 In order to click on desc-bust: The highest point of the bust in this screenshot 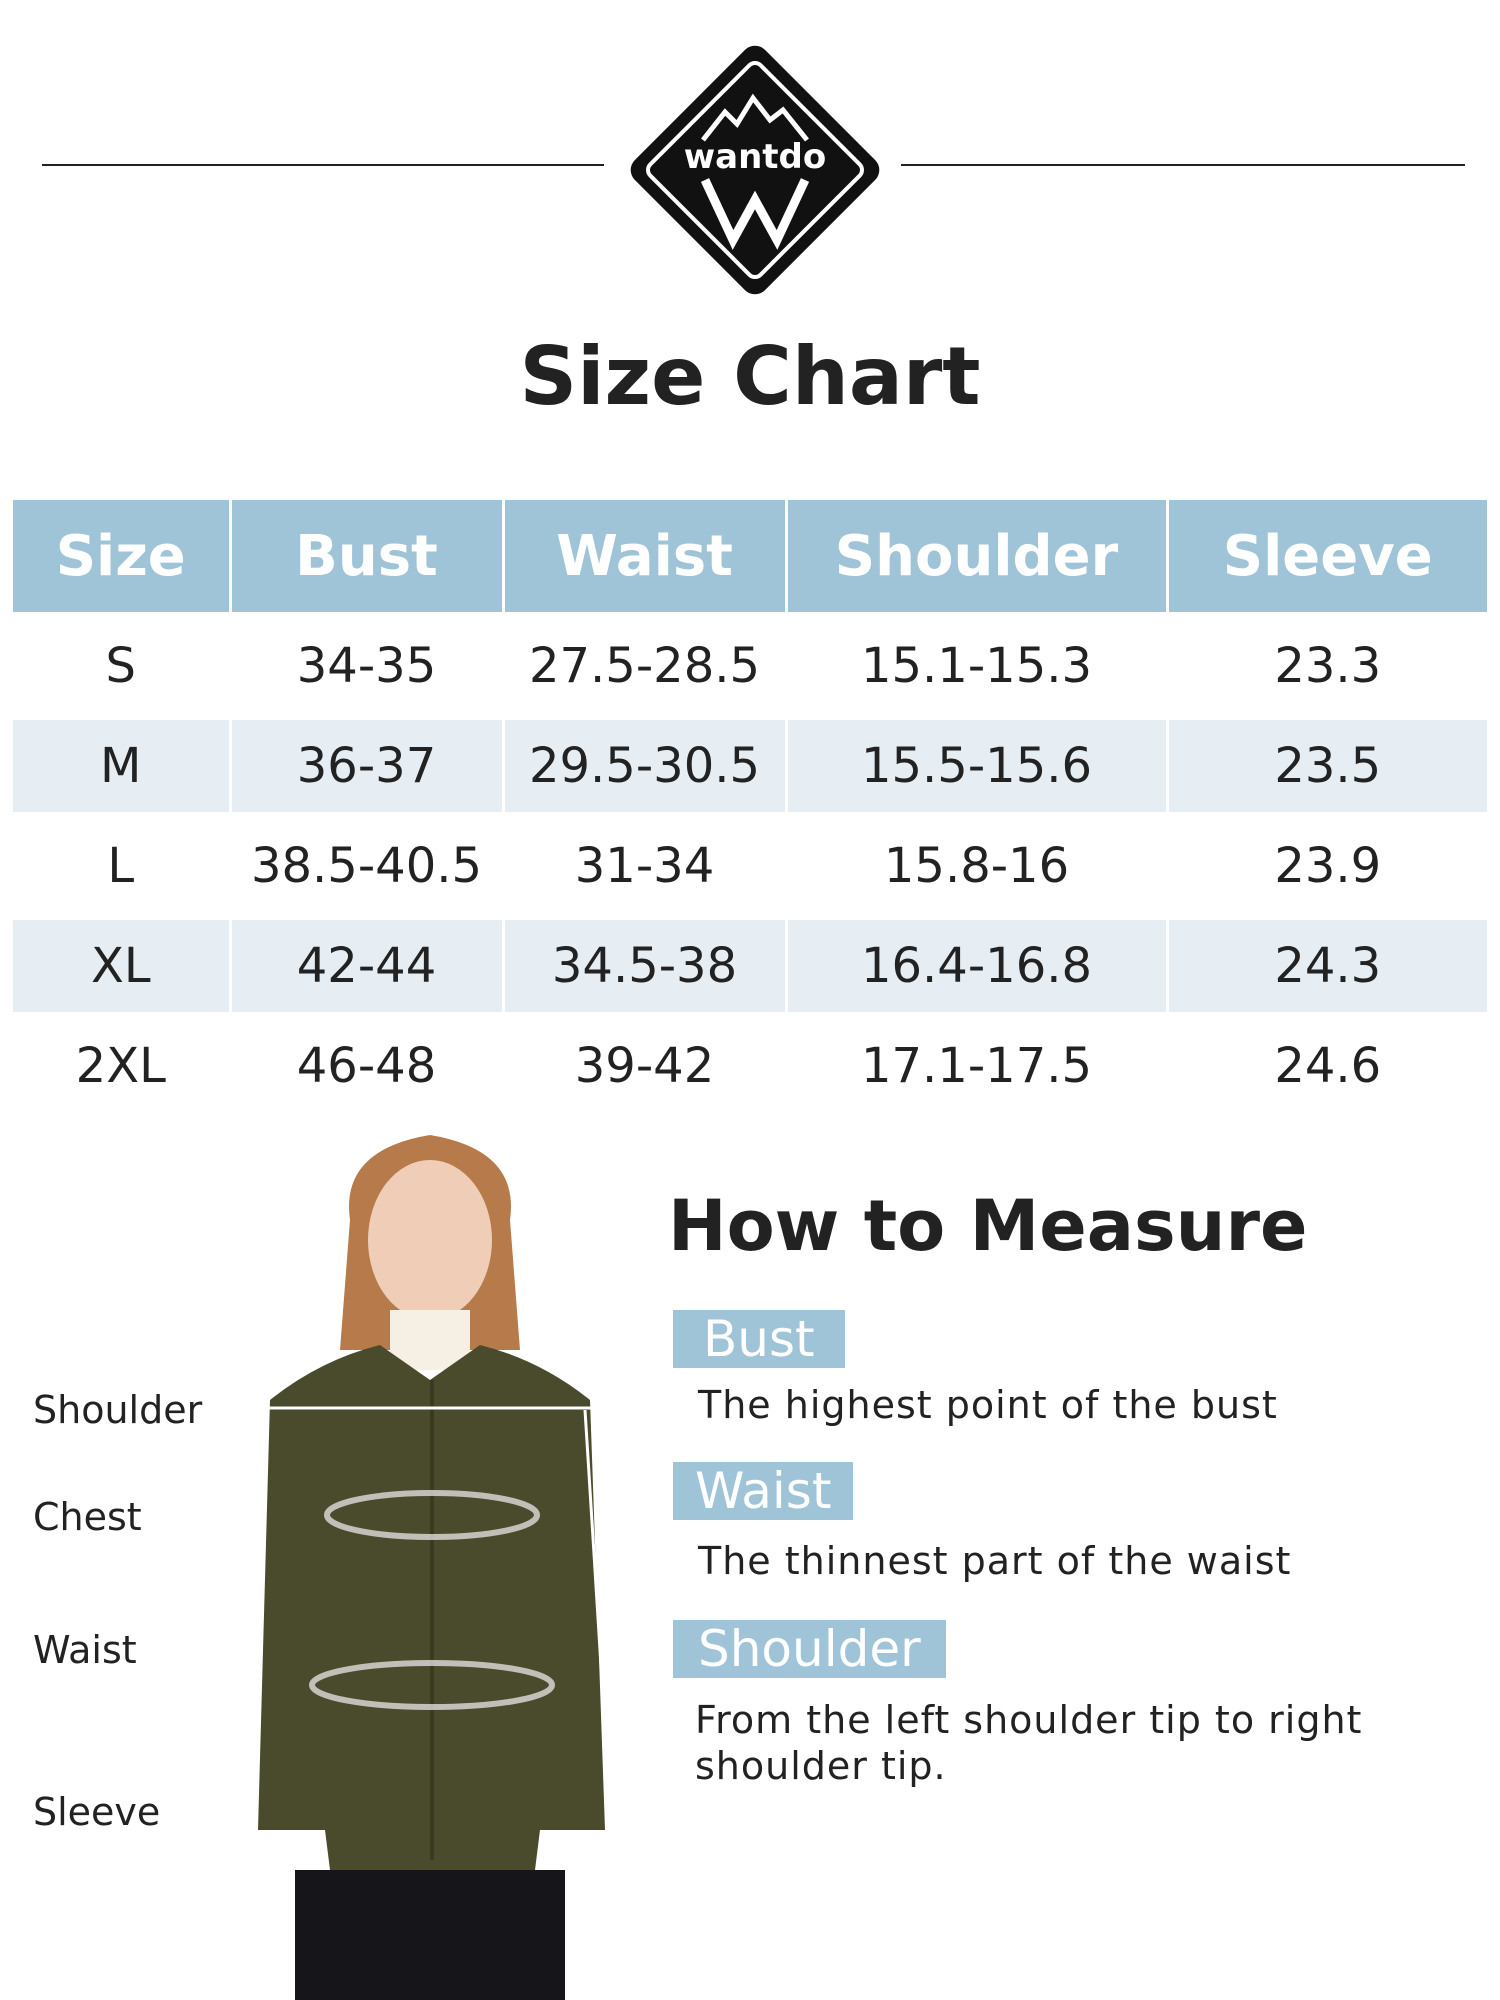, I will do `click(988, 1405)`.